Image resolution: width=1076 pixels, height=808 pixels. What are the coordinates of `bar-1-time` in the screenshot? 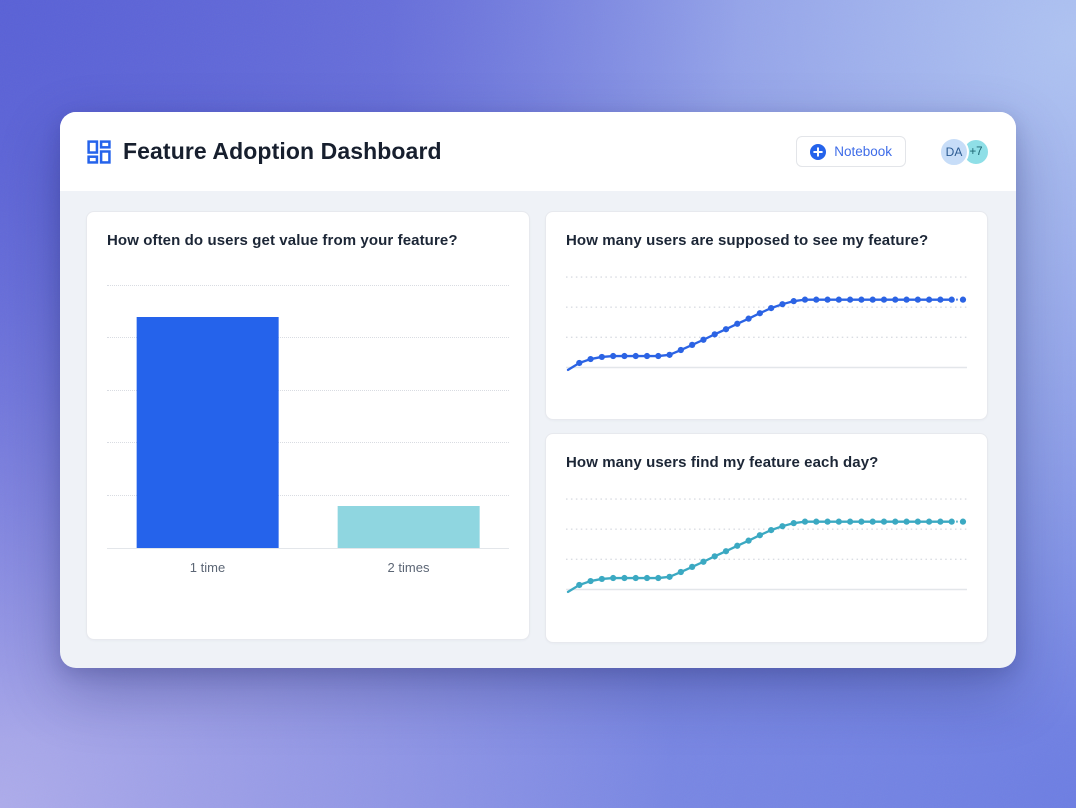 It's located at (207, 432).